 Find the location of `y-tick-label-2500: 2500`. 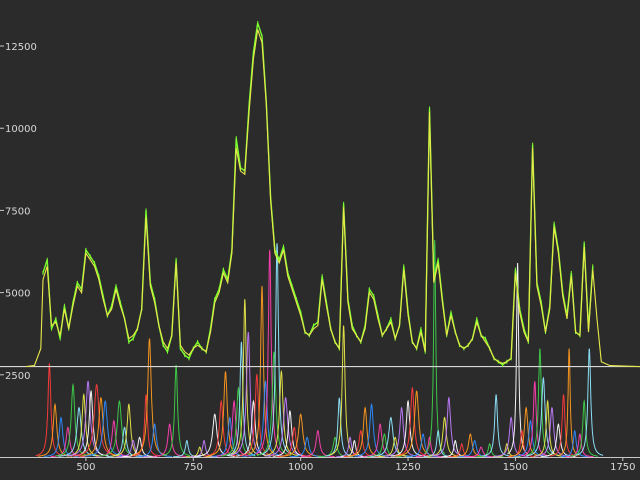

y-tick-label-2500: 2500 is located at coordinates (17, 376).